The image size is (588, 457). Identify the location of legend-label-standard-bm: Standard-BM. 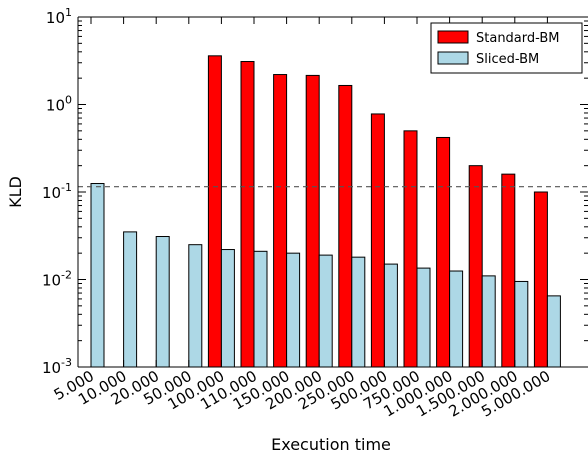
(518, 38).